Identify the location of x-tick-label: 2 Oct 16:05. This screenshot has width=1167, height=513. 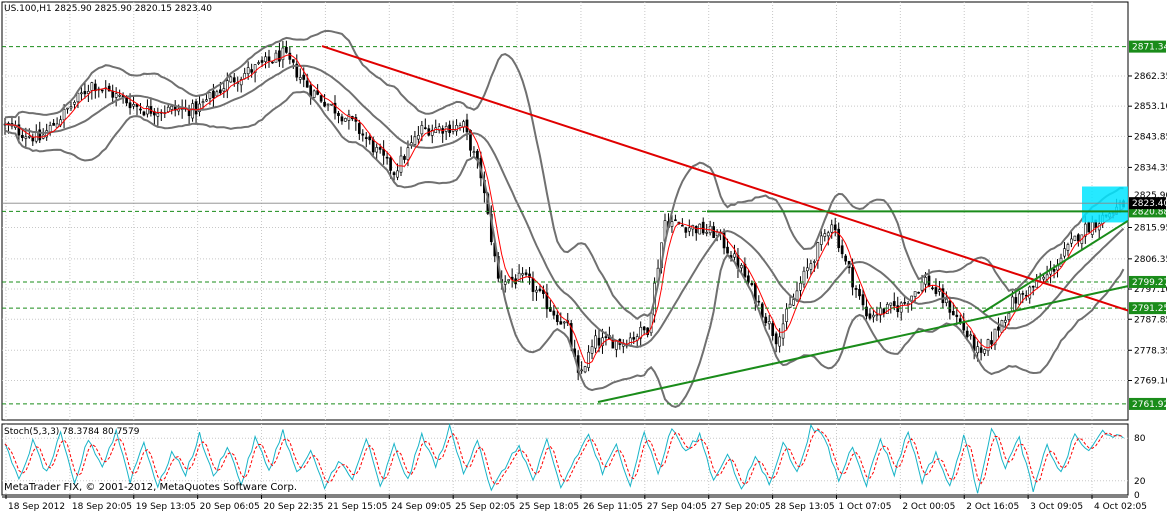
(992, 507).